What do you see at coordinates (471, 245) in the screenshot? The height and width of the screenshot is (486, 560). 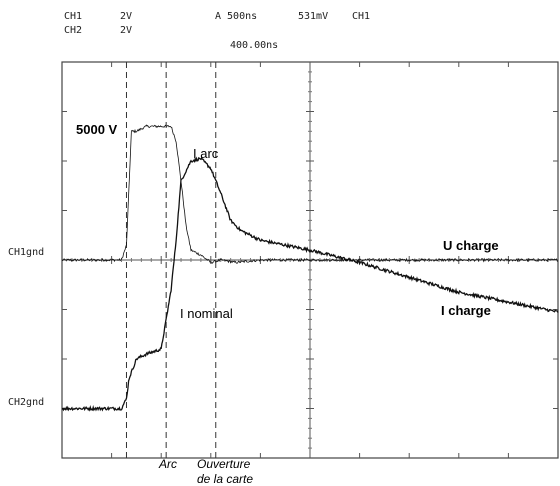 I see `annotation-u-charge: U charge` at bounding box center [471, 245].